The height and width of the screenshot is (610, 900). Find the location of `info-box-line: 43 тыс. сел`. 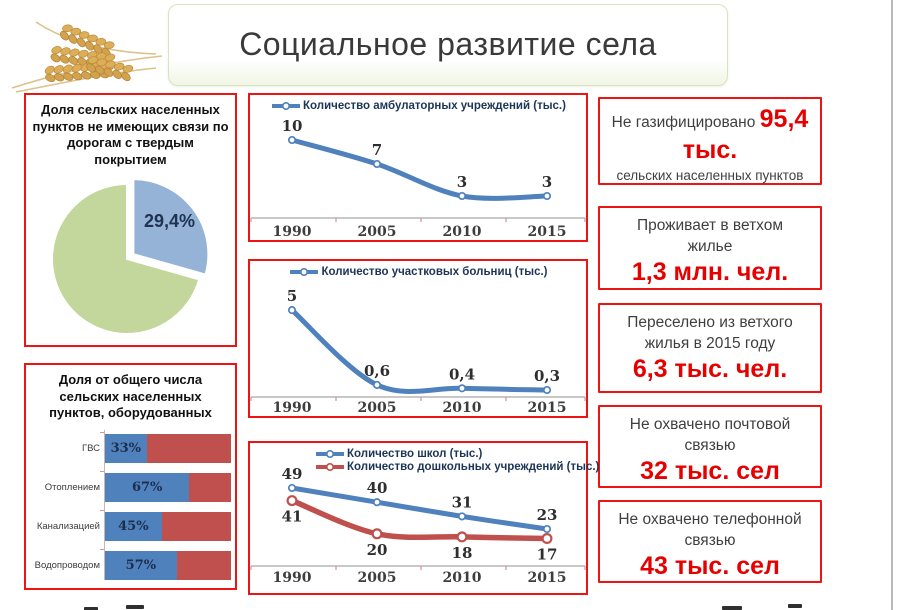

info-box-line: 43 тыс. сел is located at coordinates (710, 566).